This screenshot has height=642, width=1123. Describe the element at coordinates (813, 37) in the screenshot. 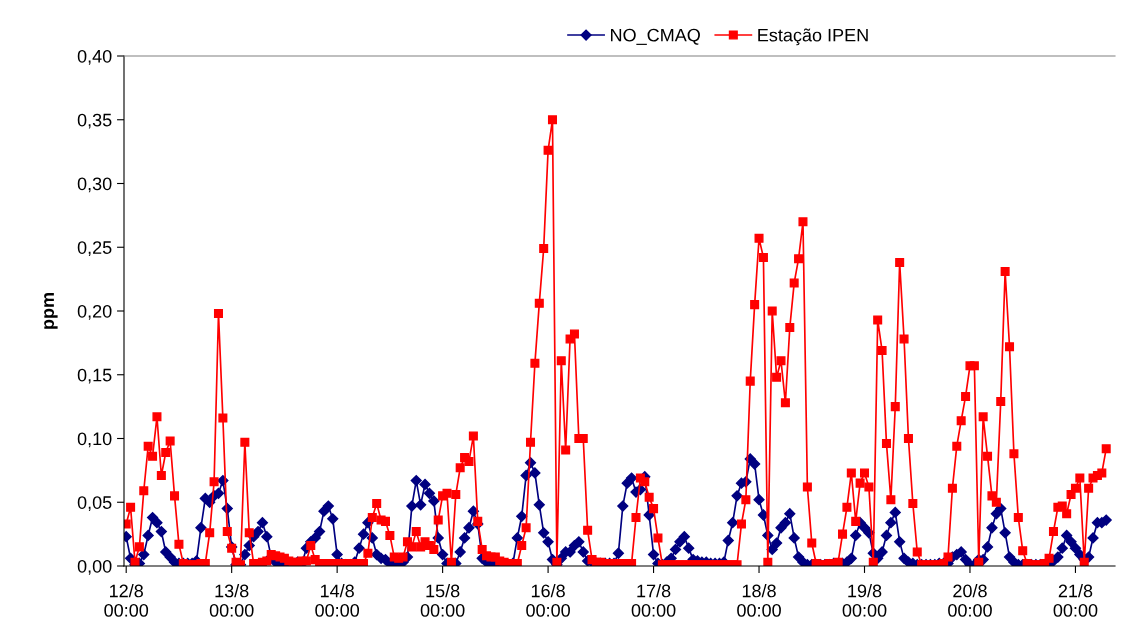

I see `legend-label: Estação IPEN` at that location.